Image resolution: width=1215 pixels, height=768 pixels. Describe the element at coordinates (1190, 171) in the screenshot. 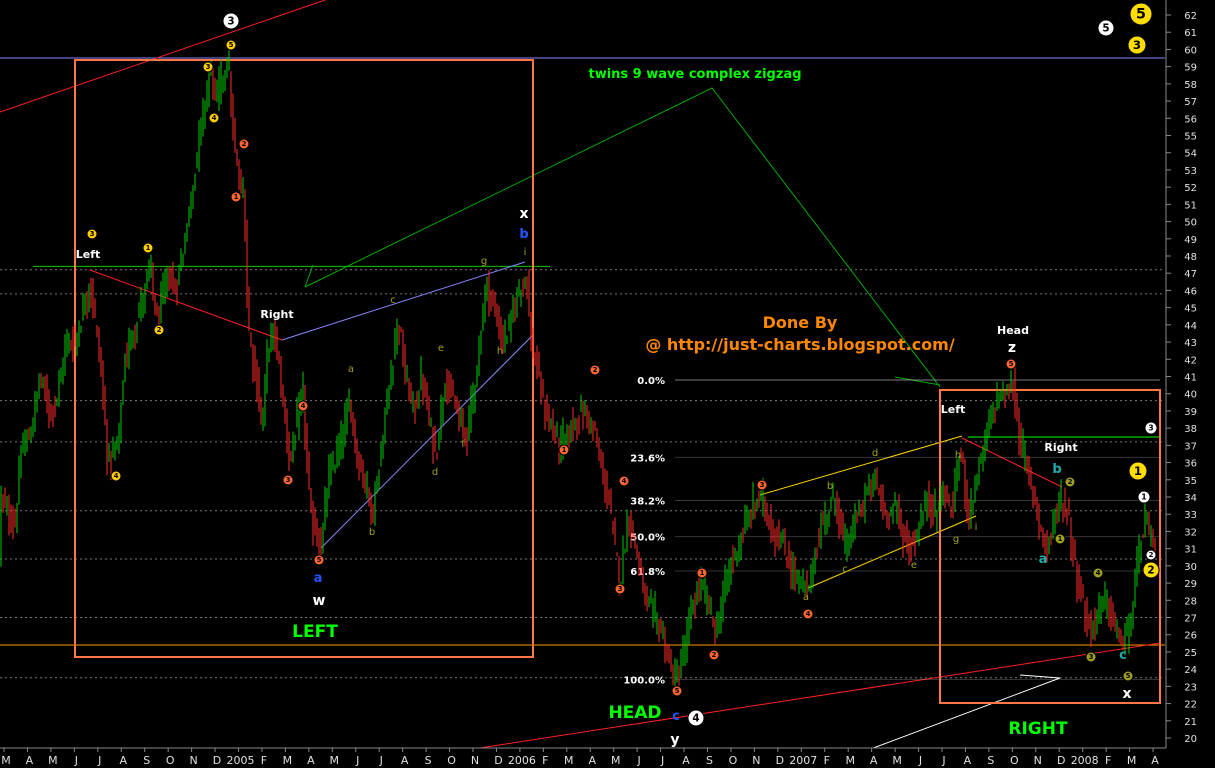

I see `y-tick-label-33: 53` at that location.